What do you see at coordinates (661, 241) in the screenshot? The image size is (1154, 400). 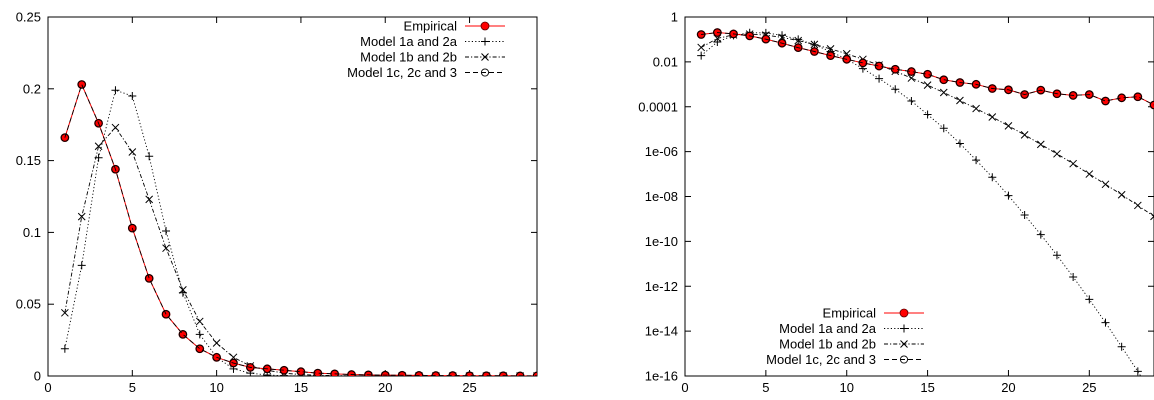 I see `chart2-y-tick-label: 1e-10` at bounding box center [661, 241].